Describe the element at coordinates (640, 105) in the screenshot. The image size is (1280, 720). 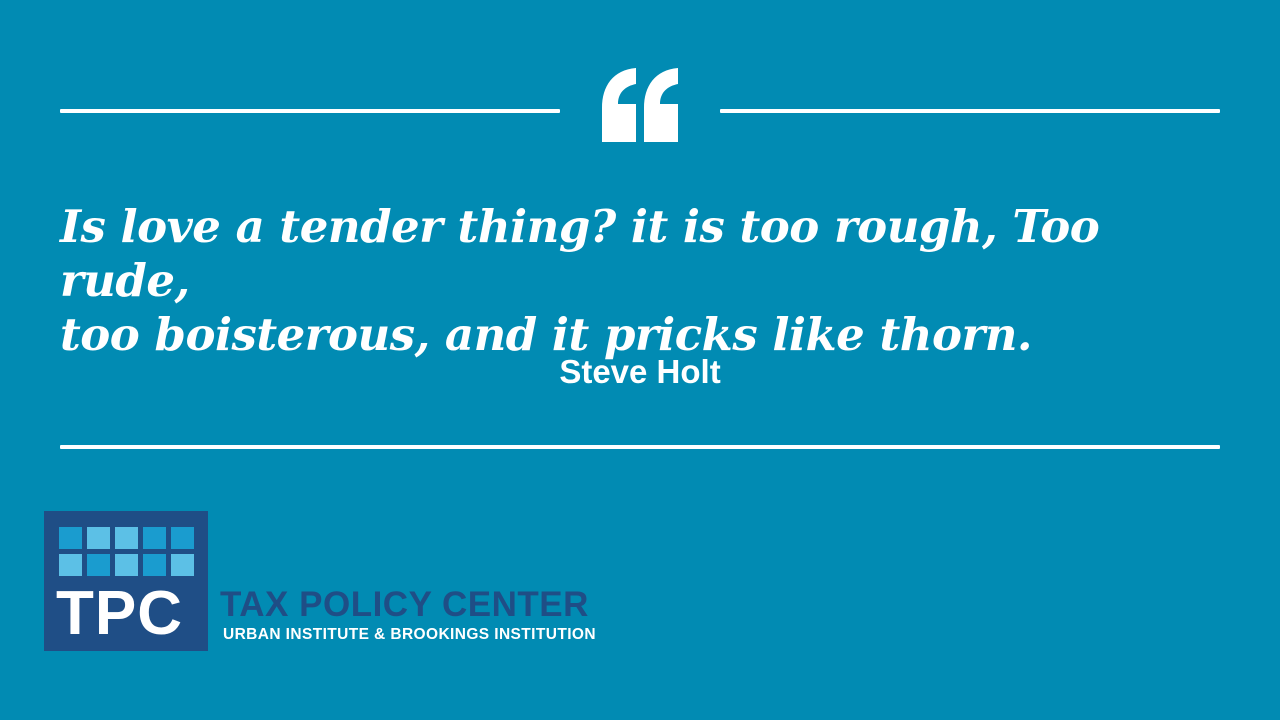
I see `quotation-mark-icon` at that location.